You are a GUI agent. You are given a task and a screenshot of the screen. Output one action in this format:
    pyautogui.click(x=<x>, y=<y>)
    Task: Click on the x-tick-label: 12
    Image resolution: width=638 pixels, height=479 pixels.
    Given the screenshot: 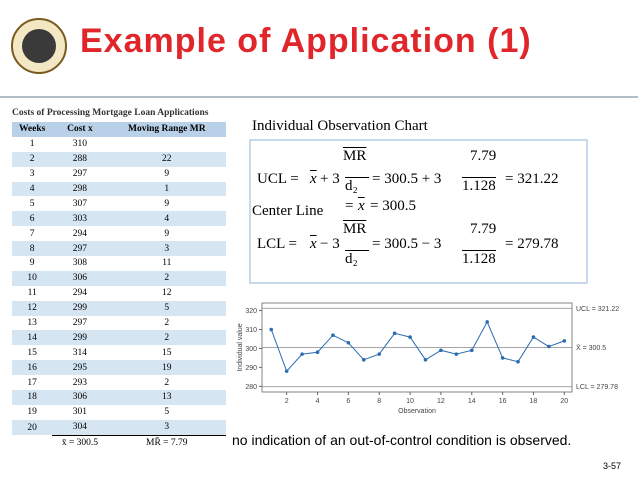 What is the action you would take?
    pyautogui.click(x=441, y=401)
    